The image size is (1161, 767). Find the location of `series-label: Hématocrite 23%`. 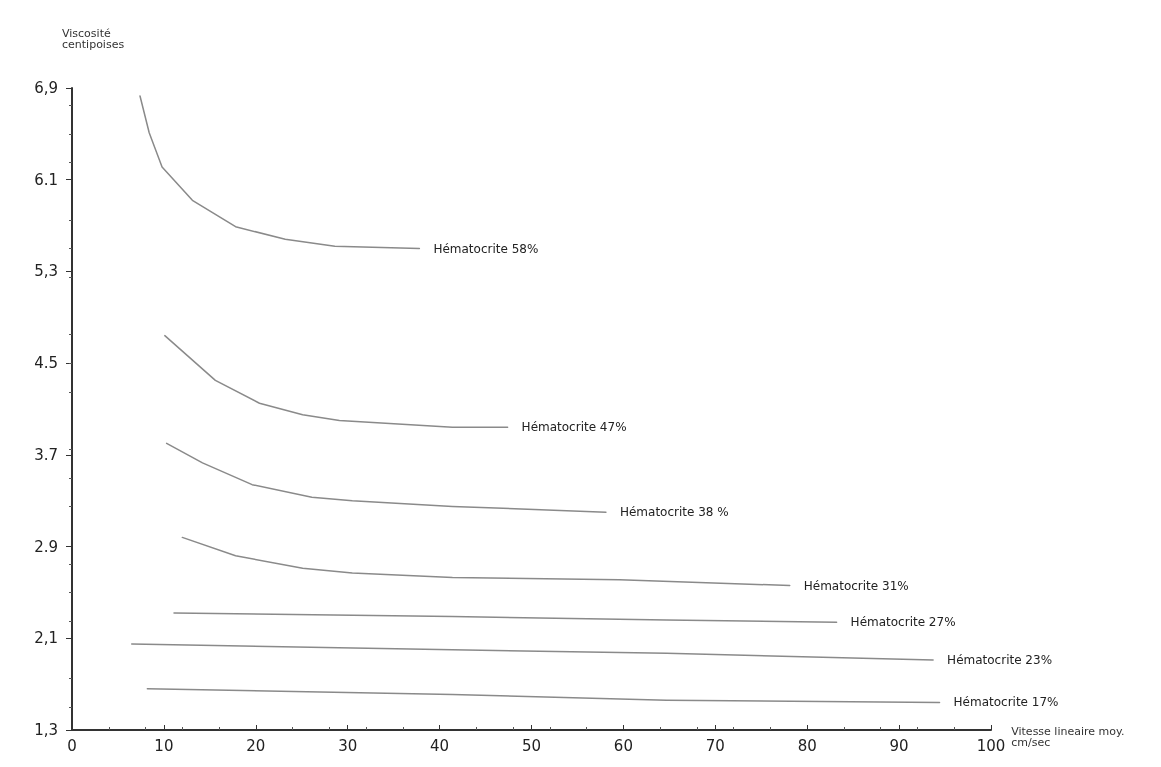

series-label: Hématocrite 23% is located at coordinates (1000, 660).